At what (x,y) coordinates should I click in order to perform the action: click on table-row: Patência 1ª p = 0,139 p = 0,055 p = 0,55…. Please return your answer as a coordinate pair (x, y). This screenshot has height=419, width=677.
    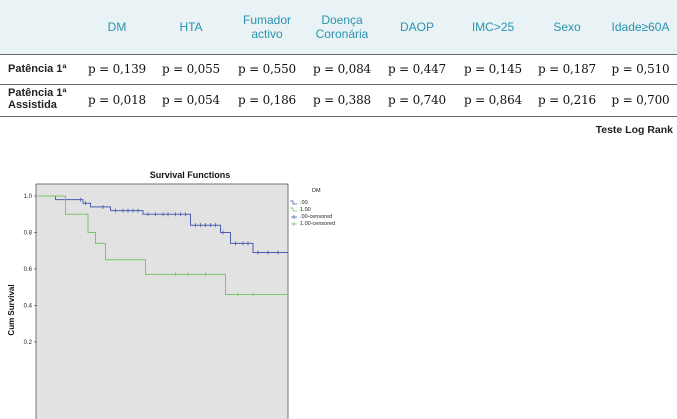
    Looking at the image, I should click on (338, 69).